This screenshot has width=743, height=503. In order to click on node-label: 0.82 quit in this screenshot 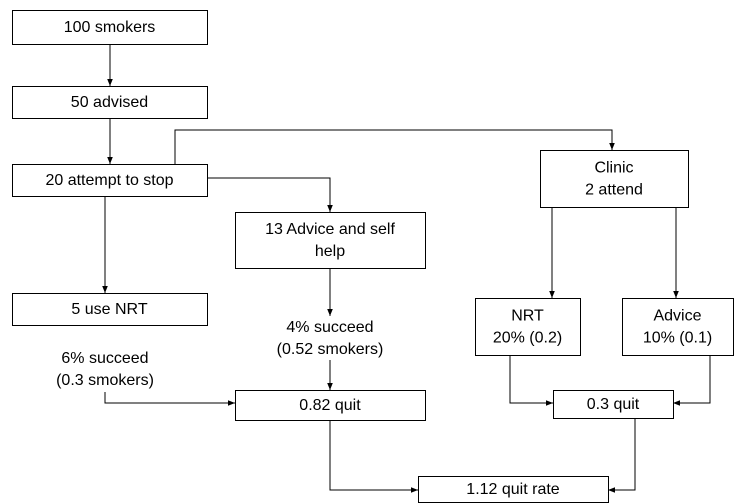, I will do `click(330, 405)`.